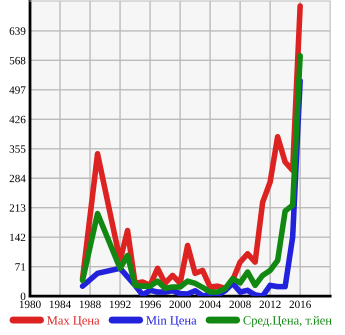 Image resolution: width=345 pixels, height=335 pixels. What do you see at coordinates (18, 60) in the screenshot?
I see `y-tick-label: 568` at bounding box center [18, 60].